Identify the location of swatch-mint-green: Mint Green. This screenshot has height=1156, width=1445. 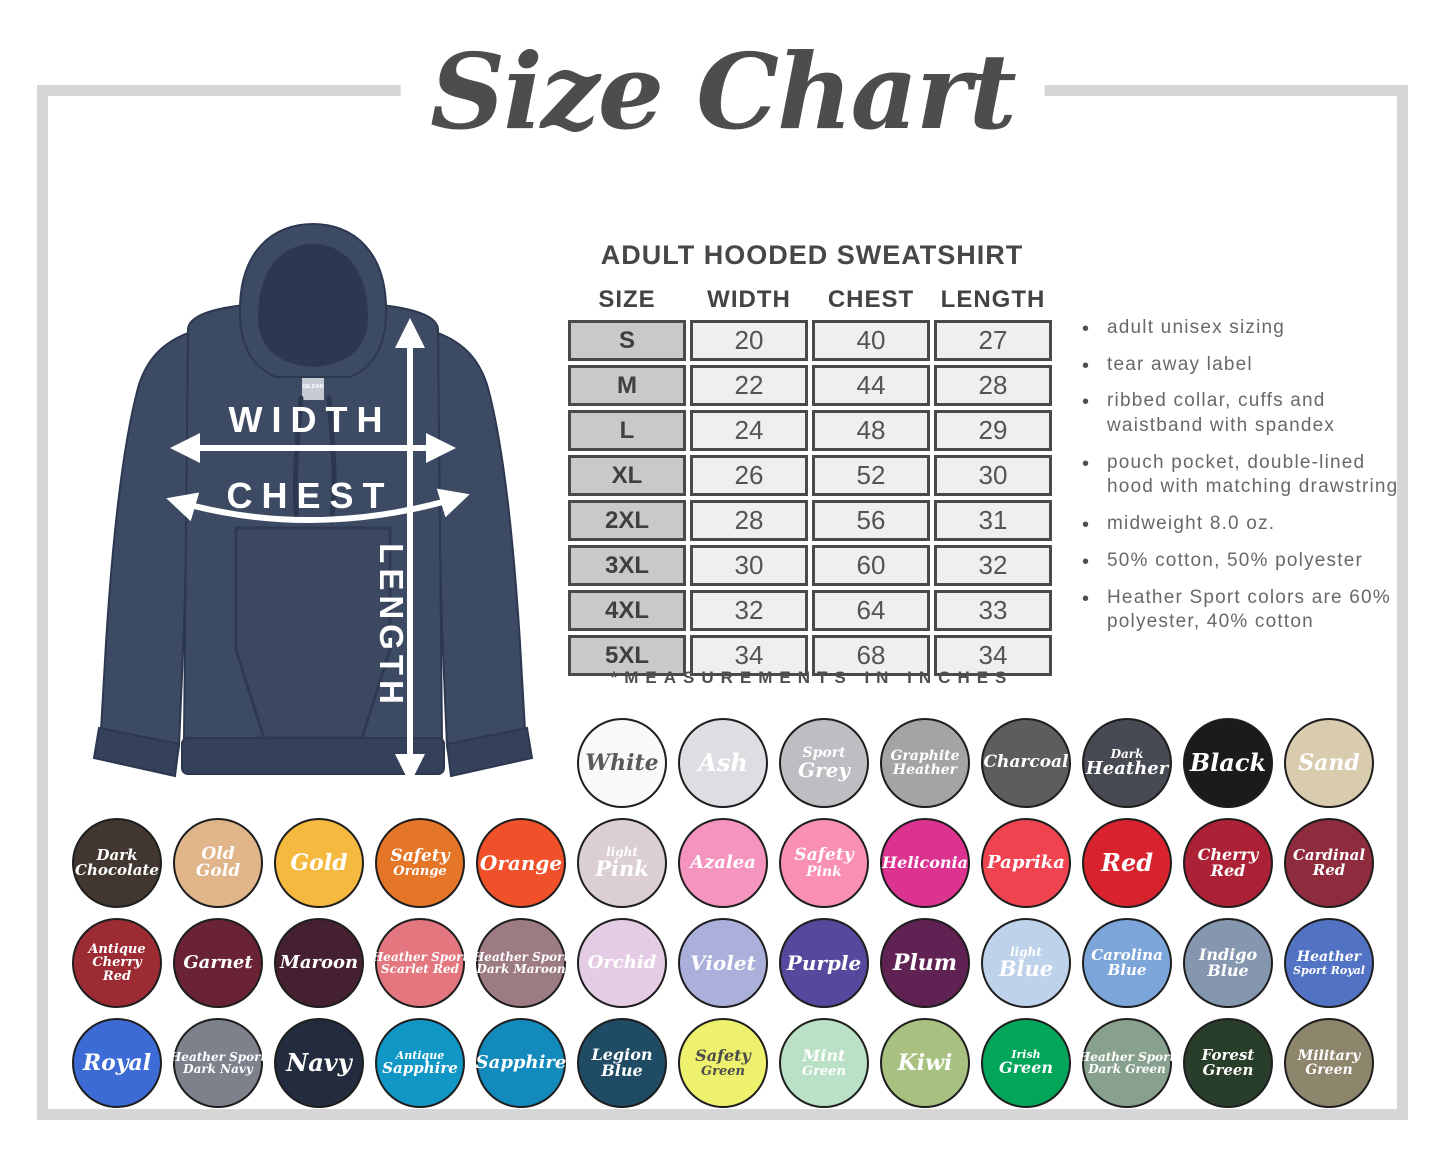
(824, 1063).